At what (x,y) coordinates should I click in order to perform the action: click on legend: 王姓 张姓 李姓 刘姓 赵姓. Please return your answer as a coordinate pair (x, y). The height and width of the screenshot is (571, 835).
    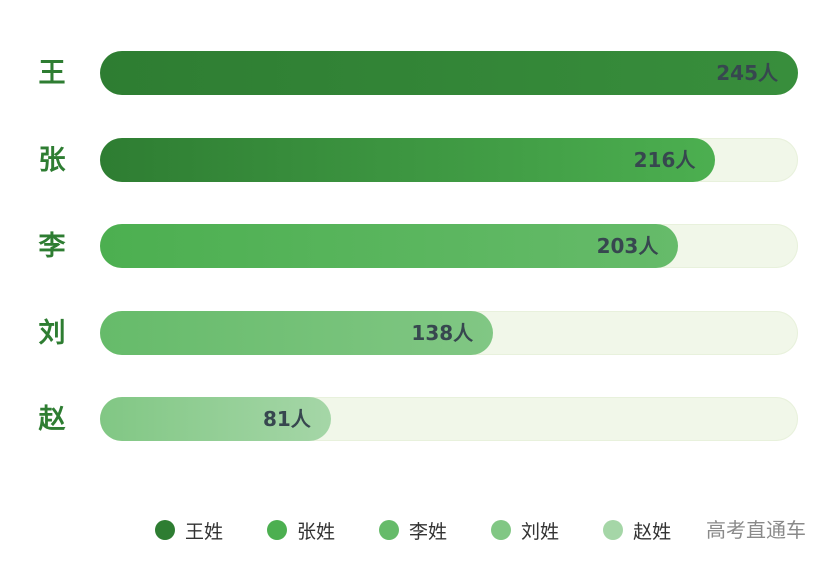
    Looking at the image, I should click on (435, 530).